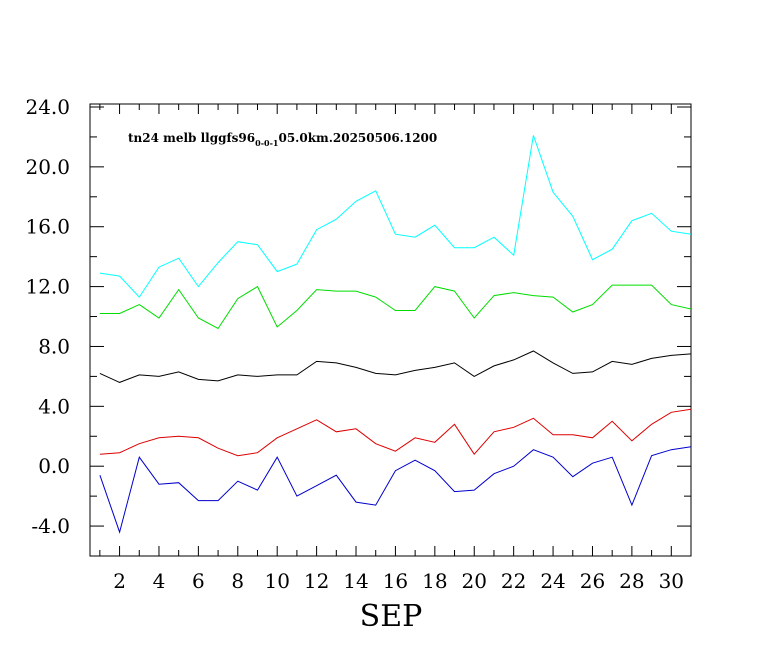  Describe the element at coordinates (159, 581) in the screenshot. I see `x-tick-label: 4` at that location.